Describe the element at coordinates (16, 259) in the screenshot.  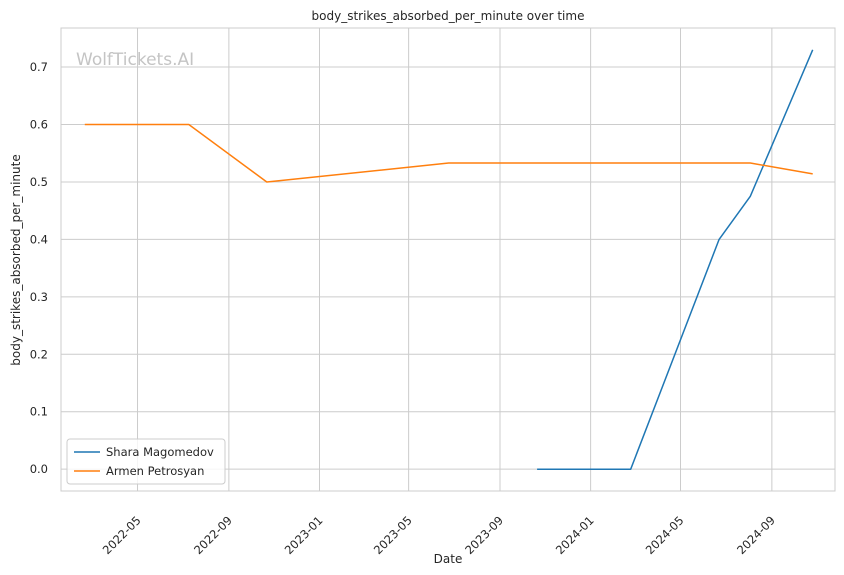
I see `y-axis-label: body_strikes_absorbed_per_minute` at that location.